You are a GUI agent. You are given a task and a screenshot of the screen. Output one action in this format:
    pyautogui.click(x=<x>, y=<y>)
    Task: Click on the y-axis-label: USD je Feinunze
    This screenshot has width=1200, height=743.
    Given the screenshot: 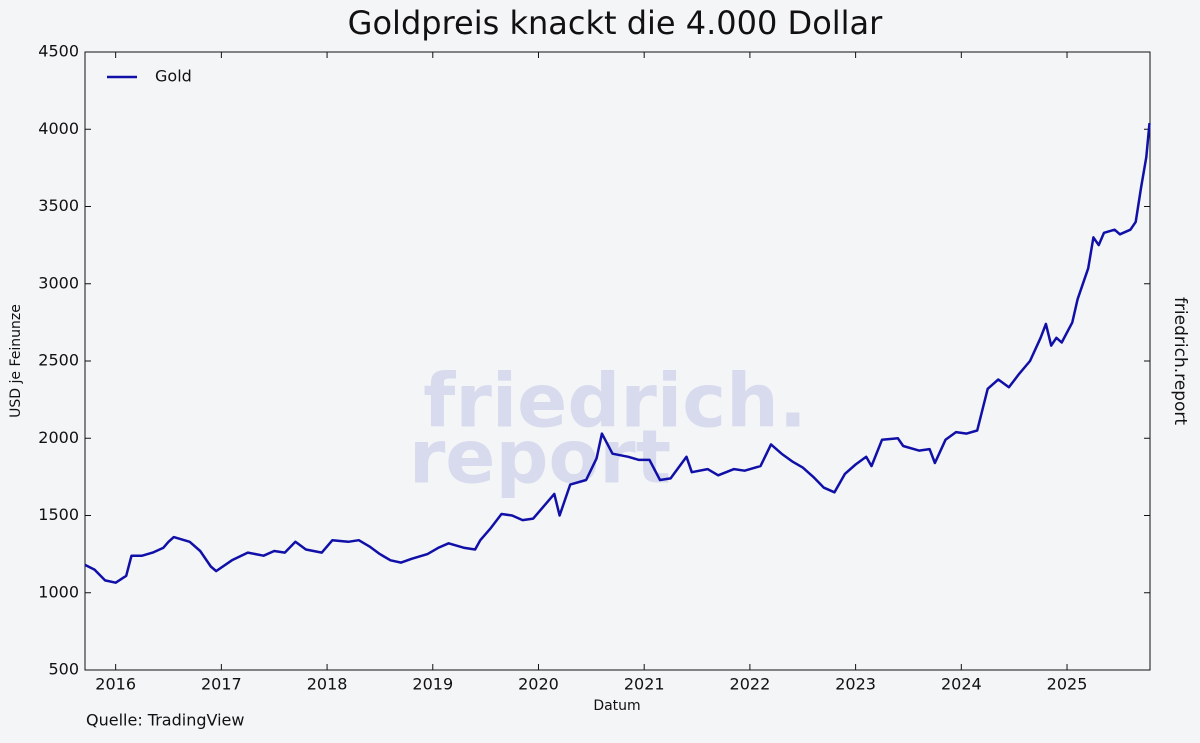 What is the action you would take?
    pyautogui.click(x=16, y=361)
    